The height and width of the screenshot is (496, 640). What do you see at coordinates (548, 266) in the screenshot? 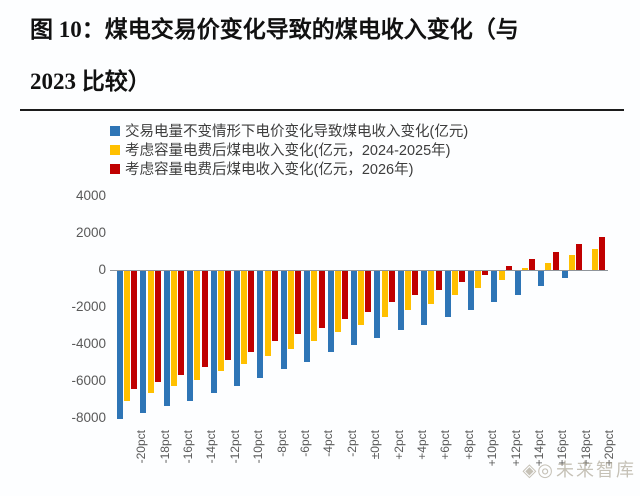
I see `bar-series1-+16pct` at bounding box center [548, 266].